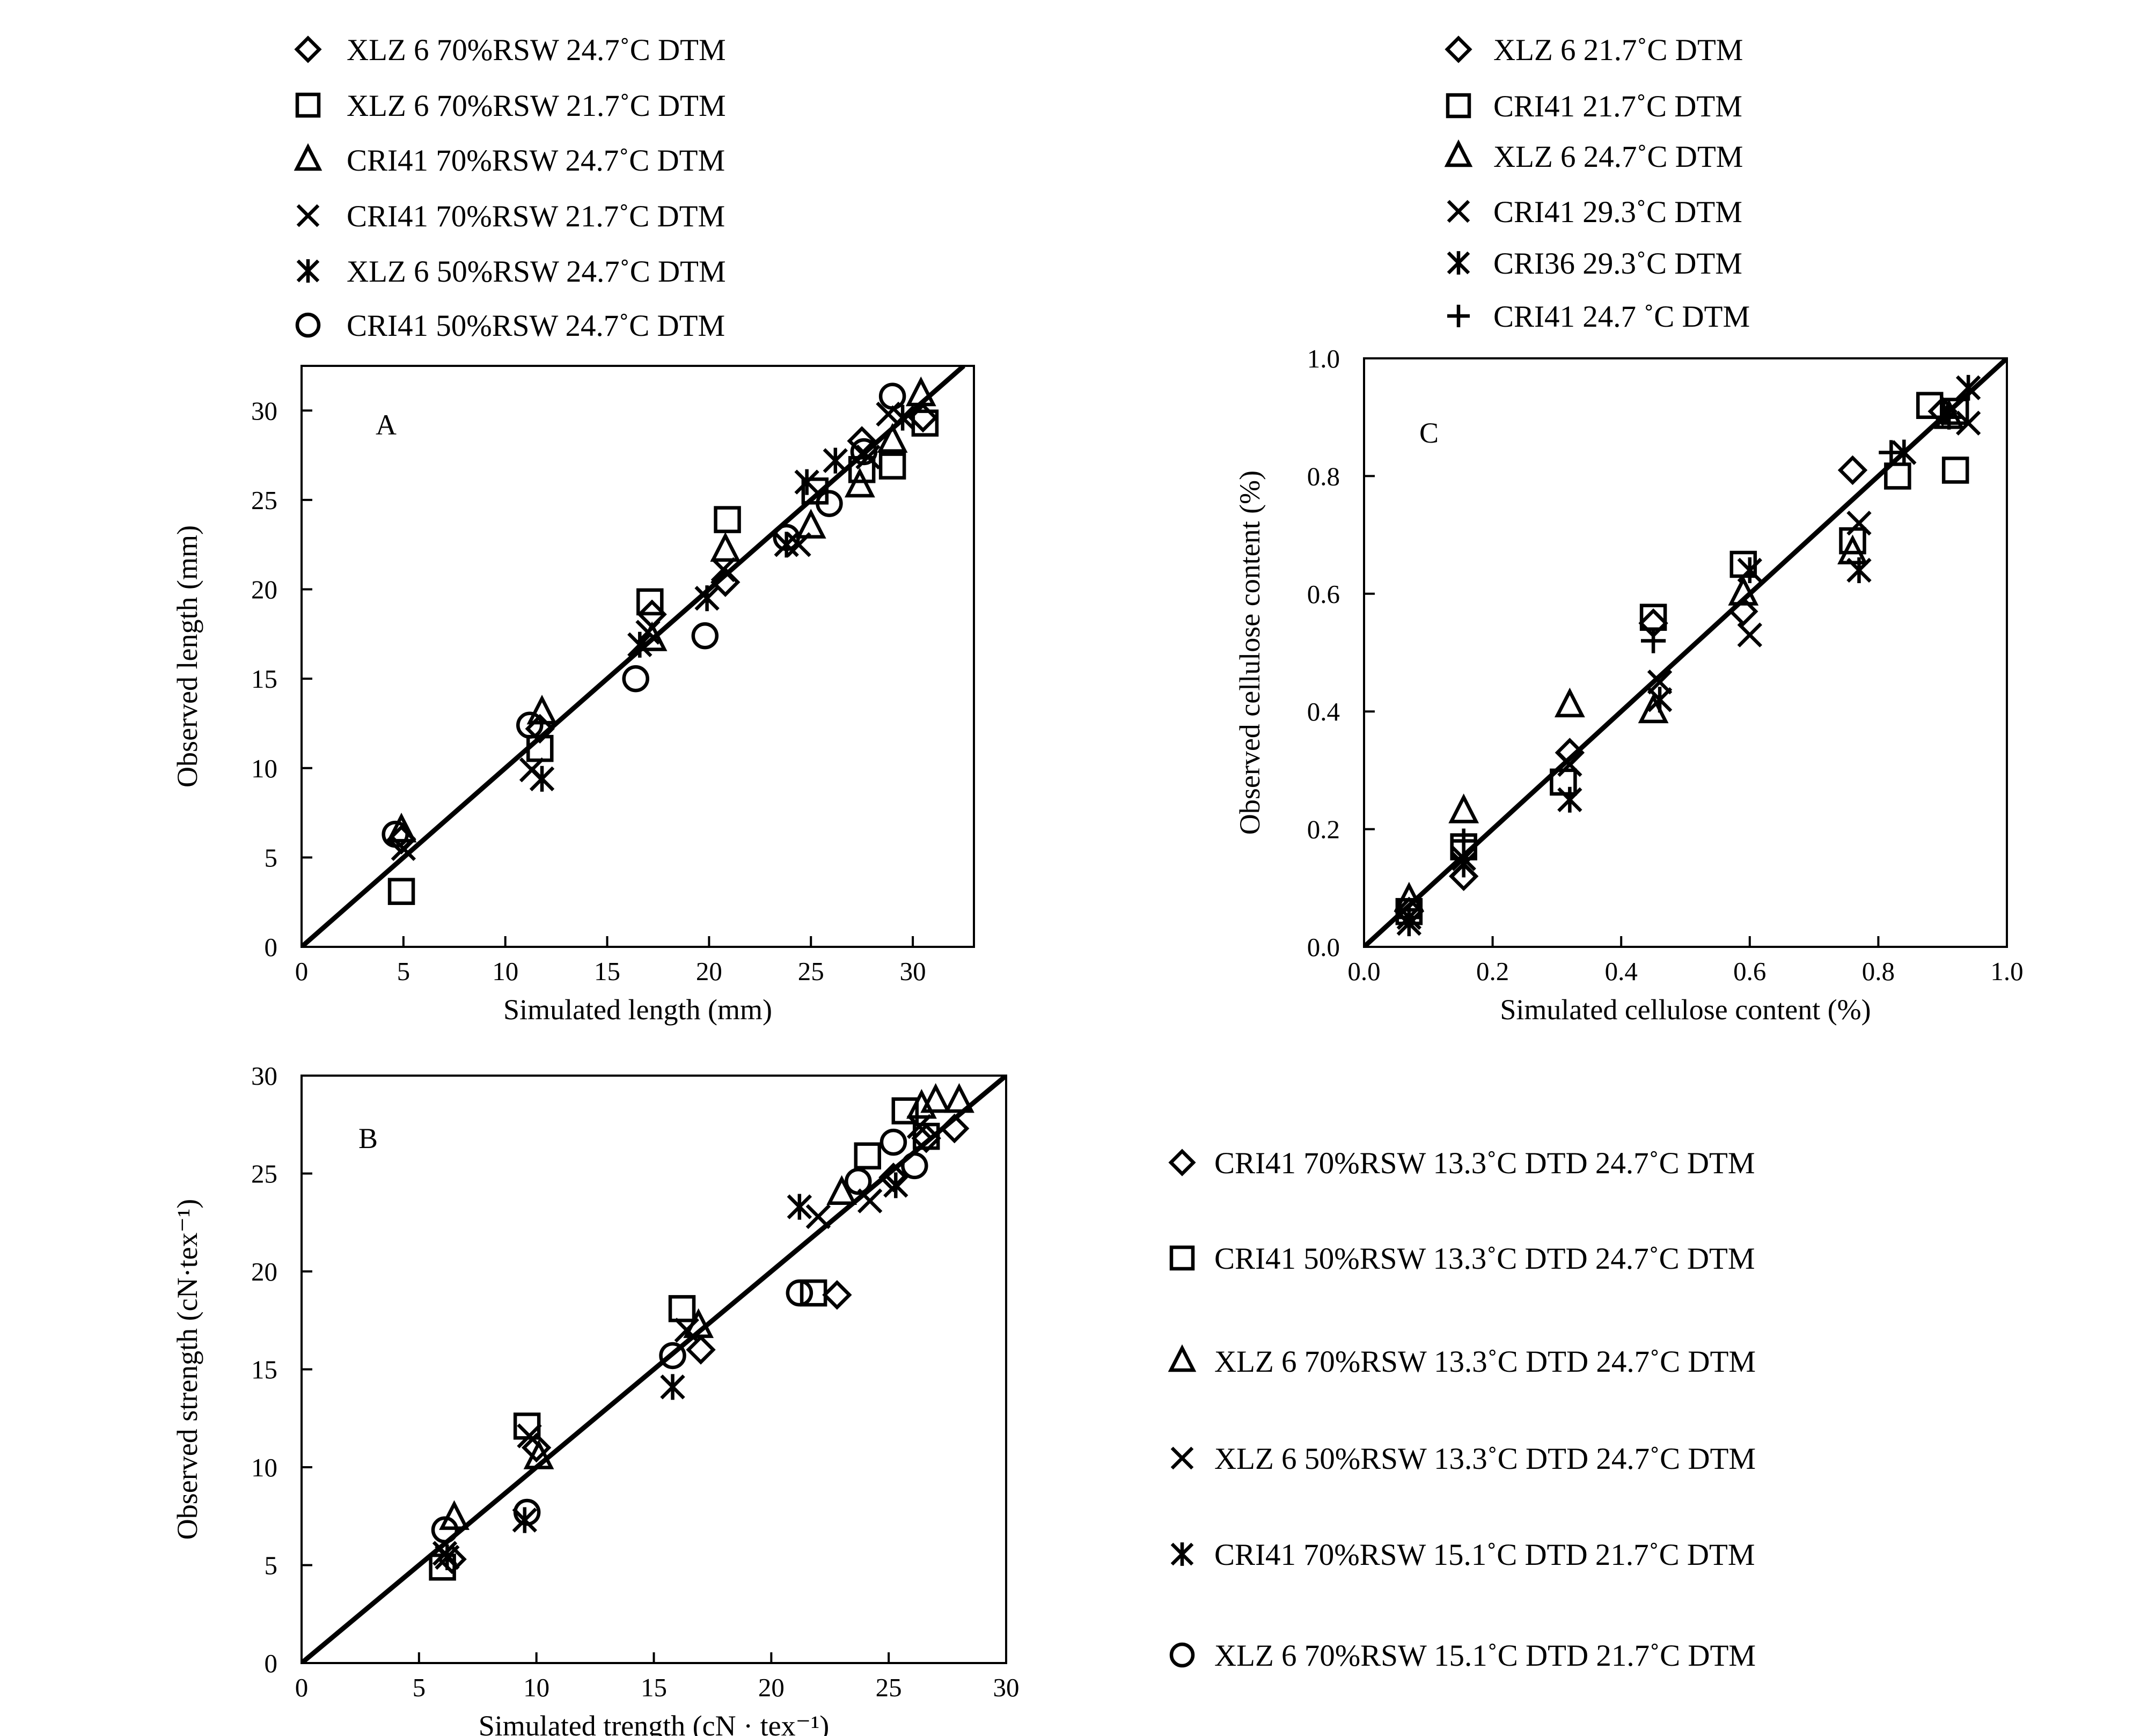 Image resolution: width=2155 pixels, height=1736 pixels. I want to click on x-tick-label: 5, so click(404, 971).